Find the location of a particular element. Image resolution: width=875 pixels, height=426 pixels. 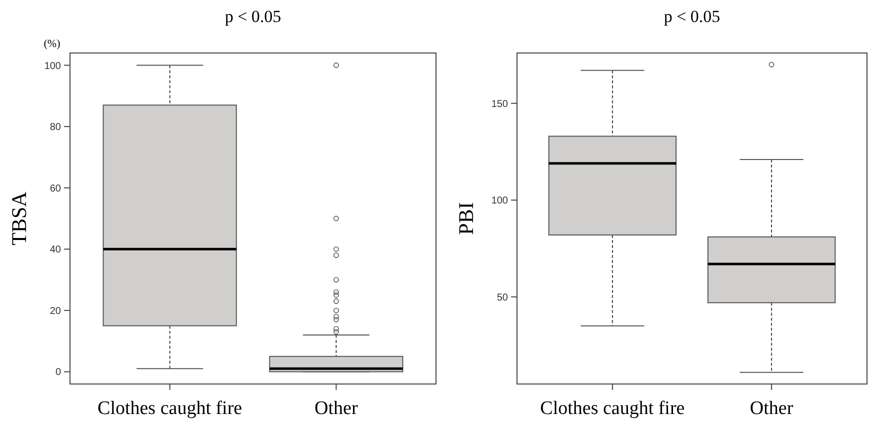

y-tick-label: 0 is located at coordinates (58, 372).